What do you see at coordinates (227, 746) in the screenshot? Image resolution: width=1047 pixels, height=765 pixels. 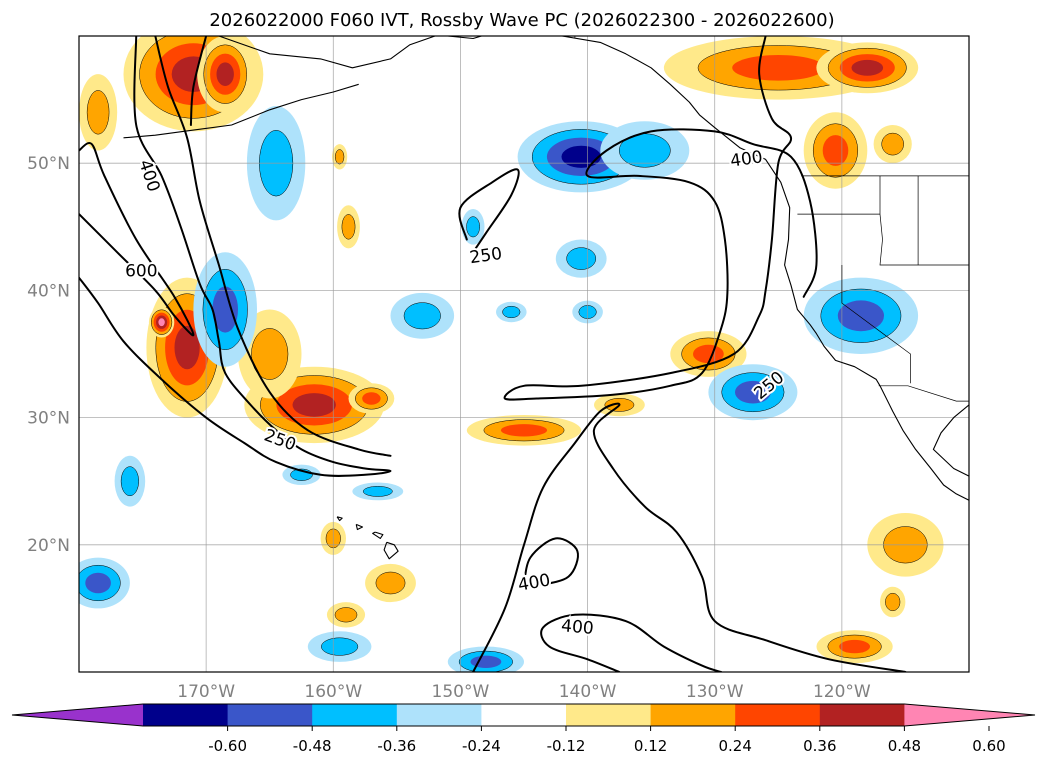 I see `colorbar-tick-label: -0.60` at bounding box center [227, 746].